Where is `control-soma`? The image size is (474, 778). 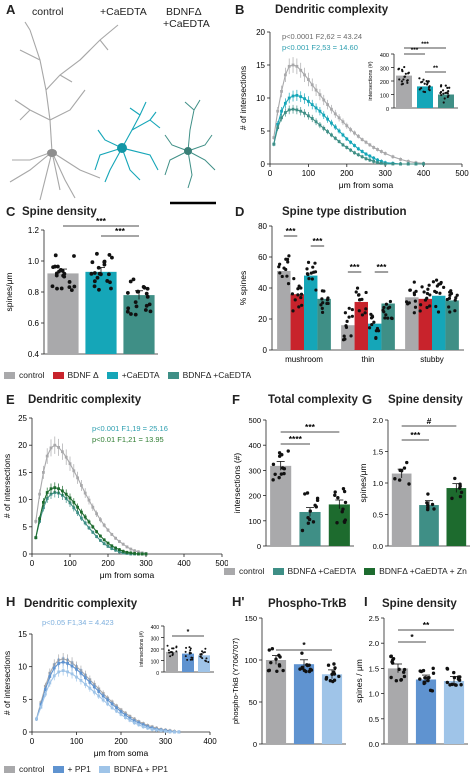
control-soma is located at coordinates (52, 153).